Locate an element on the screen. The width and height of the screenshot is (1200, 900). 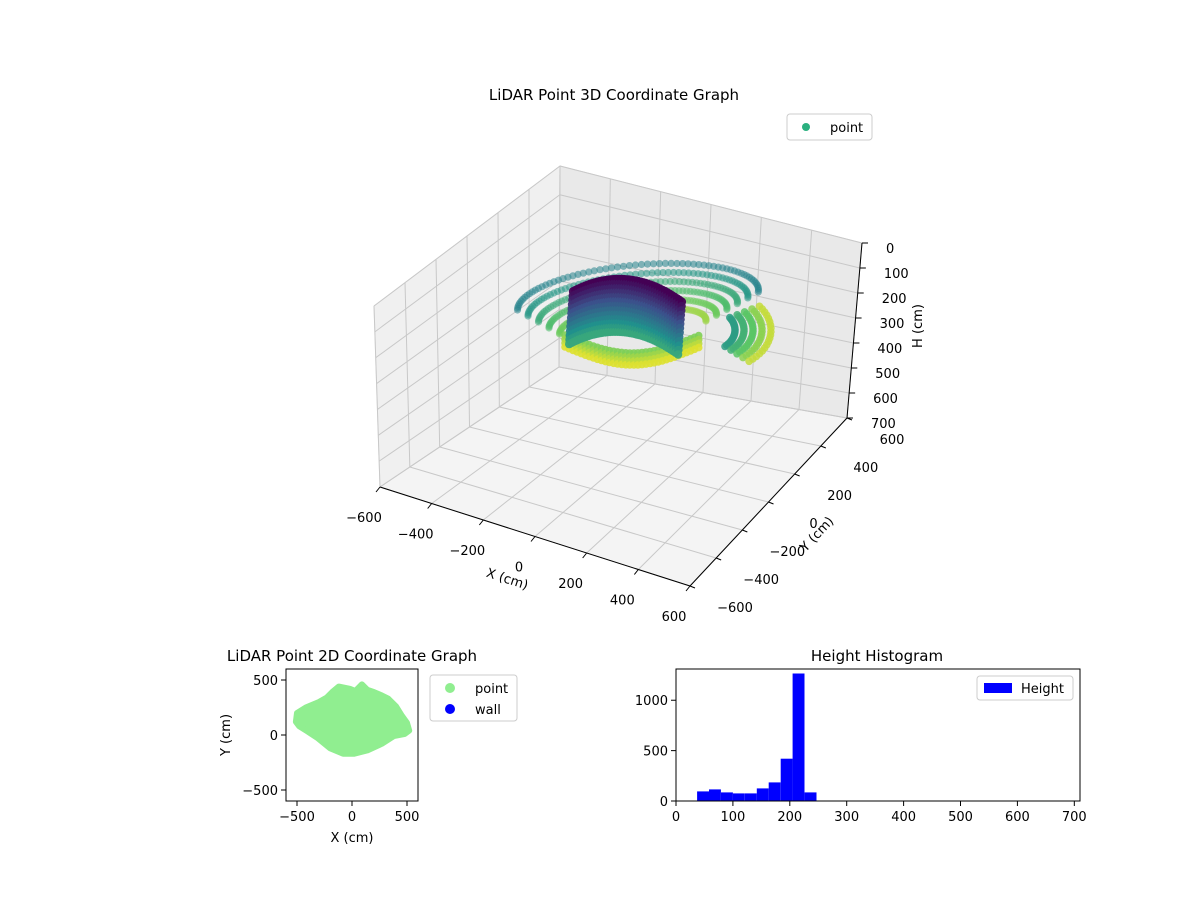
x-tick-label-2d: 500 is located at coordinates (407, 817).